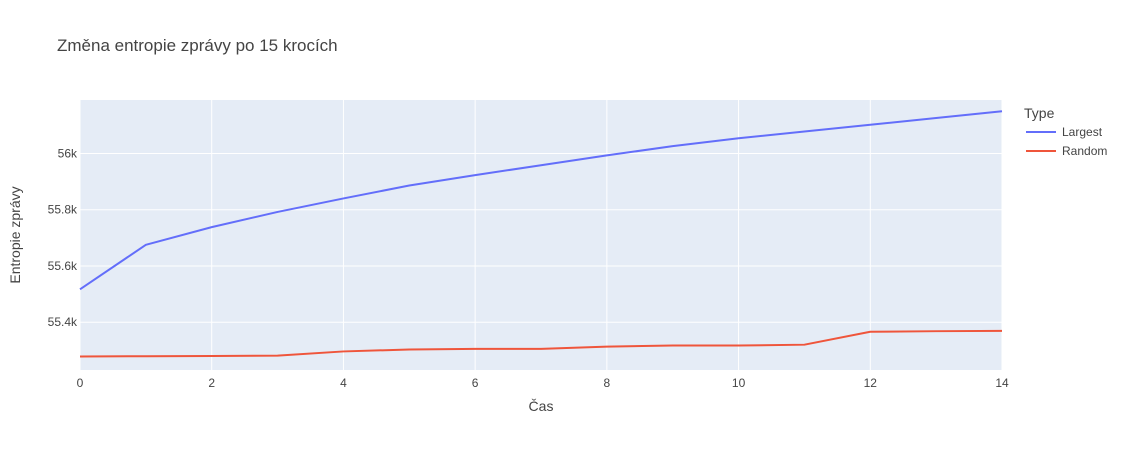 This screenshot has height=450, width=1128. Describe the element at coordinates (63, 266) in the screenshot. I see `y-tick-label: 55.6k` at that location.